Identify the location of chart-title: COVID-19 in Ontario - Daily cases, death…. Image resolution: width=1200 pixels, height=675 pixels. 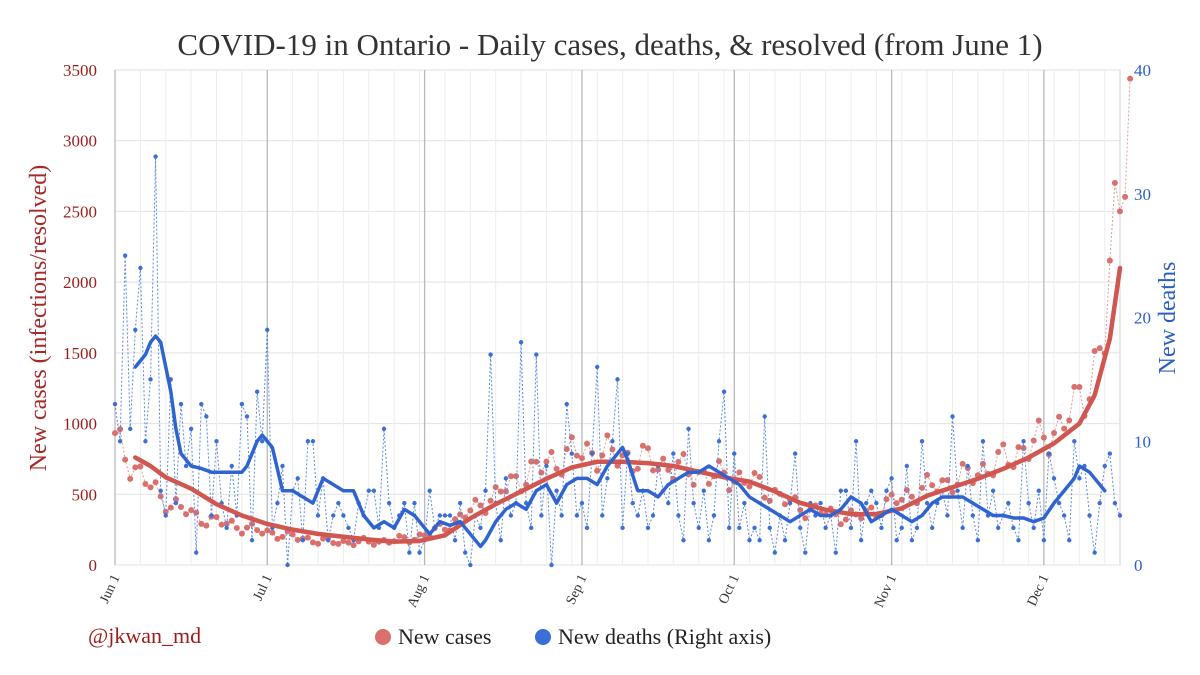
(609, 44).